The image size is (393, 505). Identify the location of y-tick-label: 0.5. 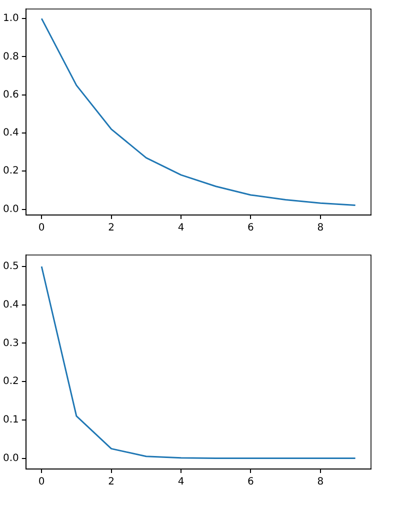
(10, 266).